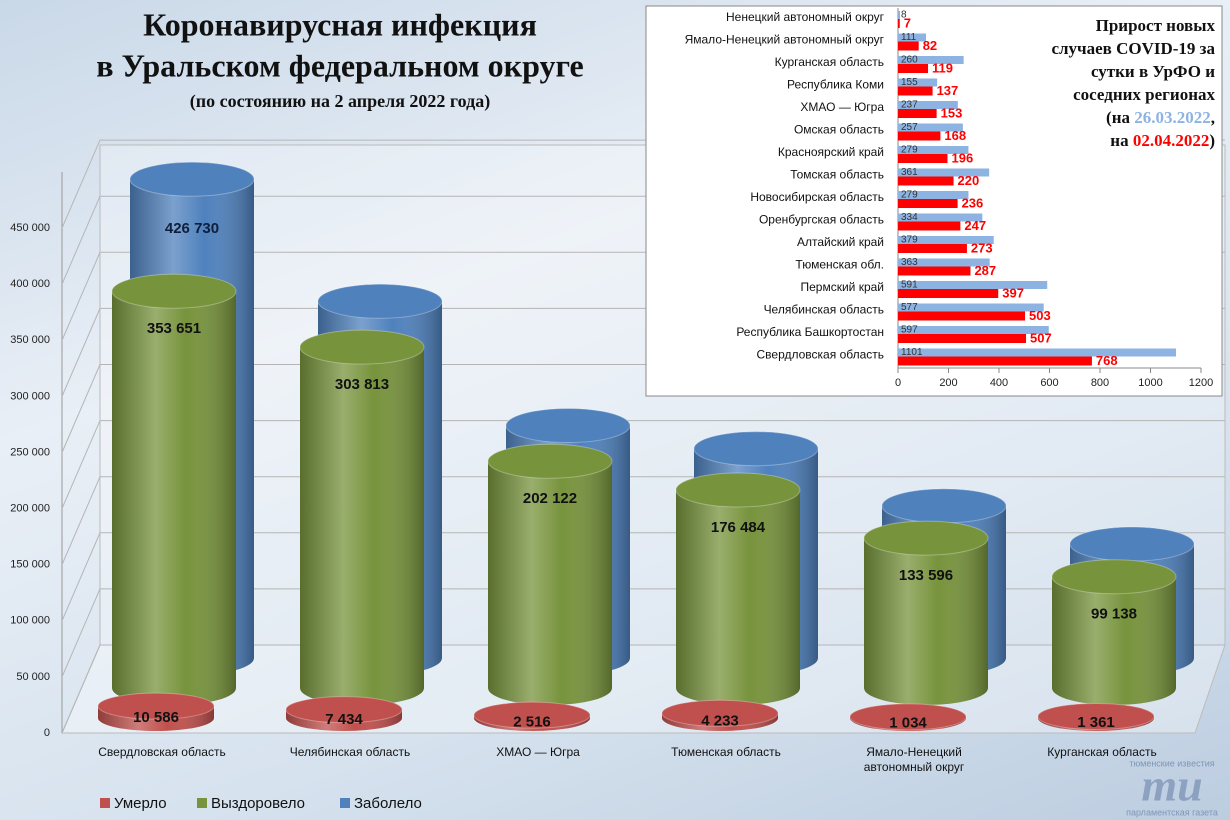 This screenshot has width=1230, height=820. What do you see at coordinates (30, 621) in the screenshot?
I see `y-tick-label: 100 000` at bounding box center [30, 621].